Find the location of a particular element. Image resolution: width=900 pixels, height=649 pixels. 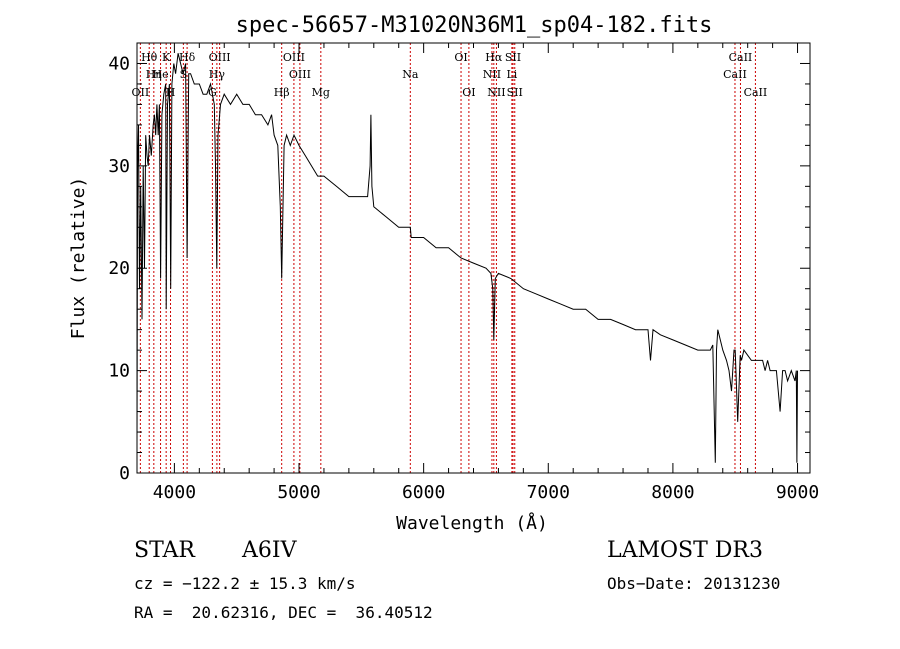

line-label-21: SII is located at coordinates (513, 57).